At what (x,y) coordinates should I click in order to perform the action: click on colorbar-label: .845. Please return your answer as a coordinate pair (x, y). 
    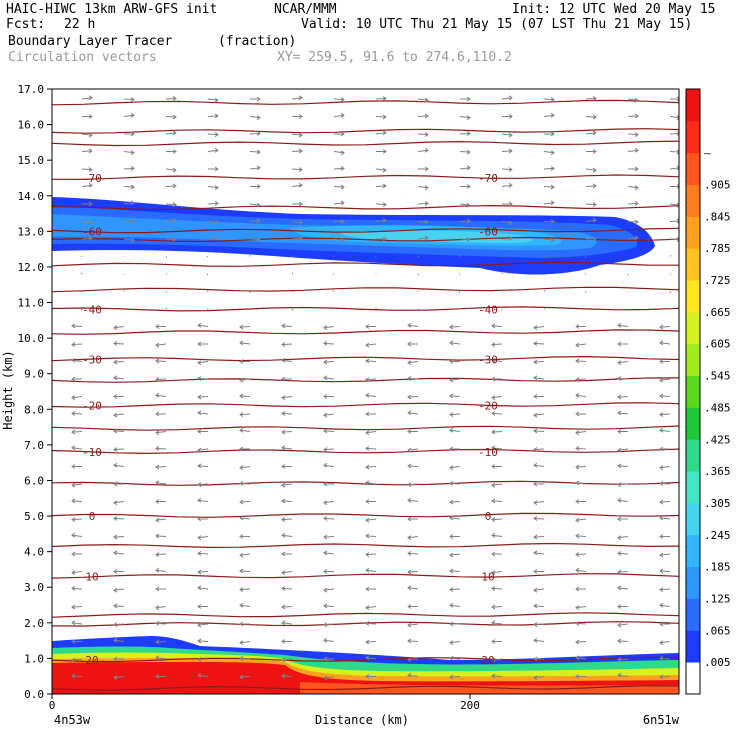
    Looking at the image, I should click on (717, 216).